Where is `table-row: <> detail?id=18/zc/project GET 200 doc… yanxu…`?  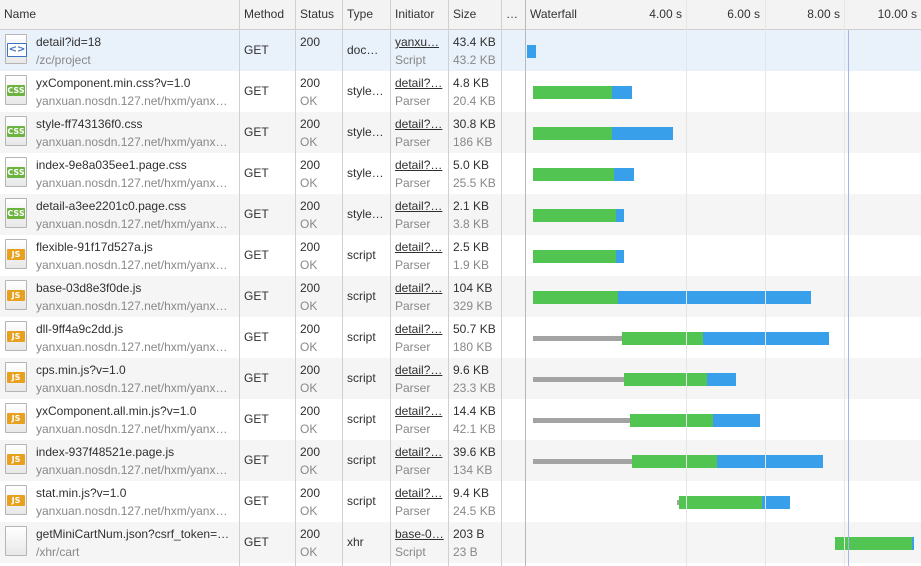
table-row: <> detail?id=18/zc/project GET 200 doc… yanxu… is located at coordinates (460, 50).